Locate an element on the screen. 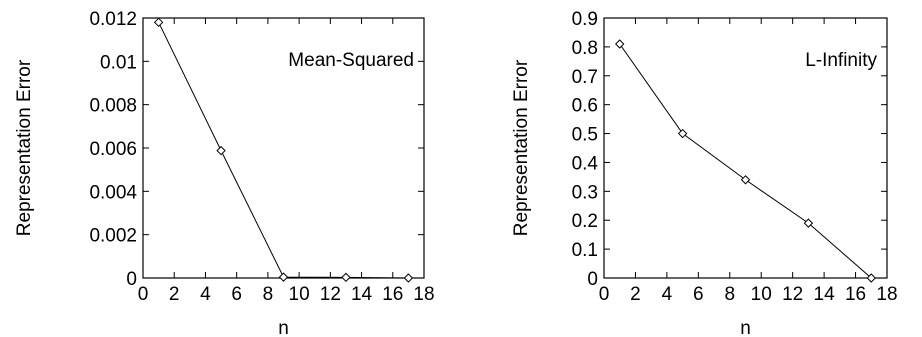 The image size is (922, 337). y-tick-label: 0.6 is located at coordinates (585, 106).